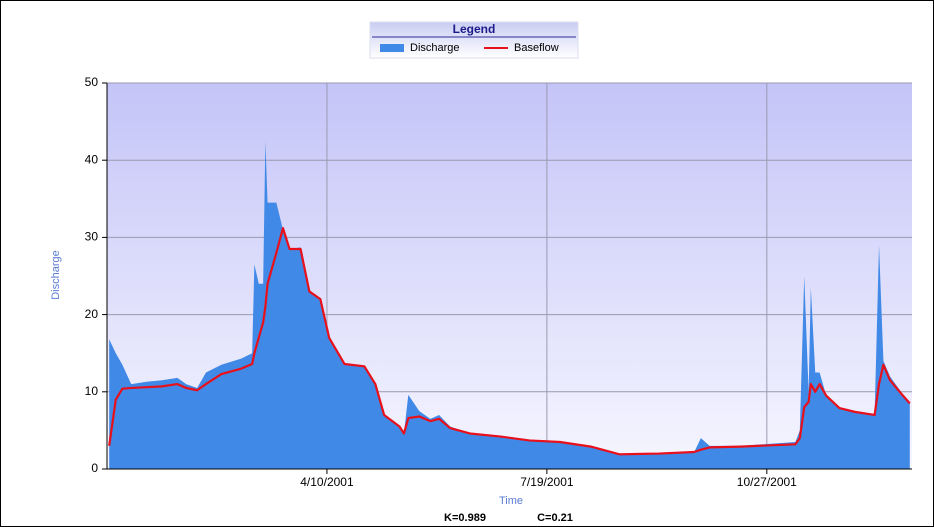 The image size is (934, 527). I want to click on y-axis-label: Discharge, so click(56, 275).